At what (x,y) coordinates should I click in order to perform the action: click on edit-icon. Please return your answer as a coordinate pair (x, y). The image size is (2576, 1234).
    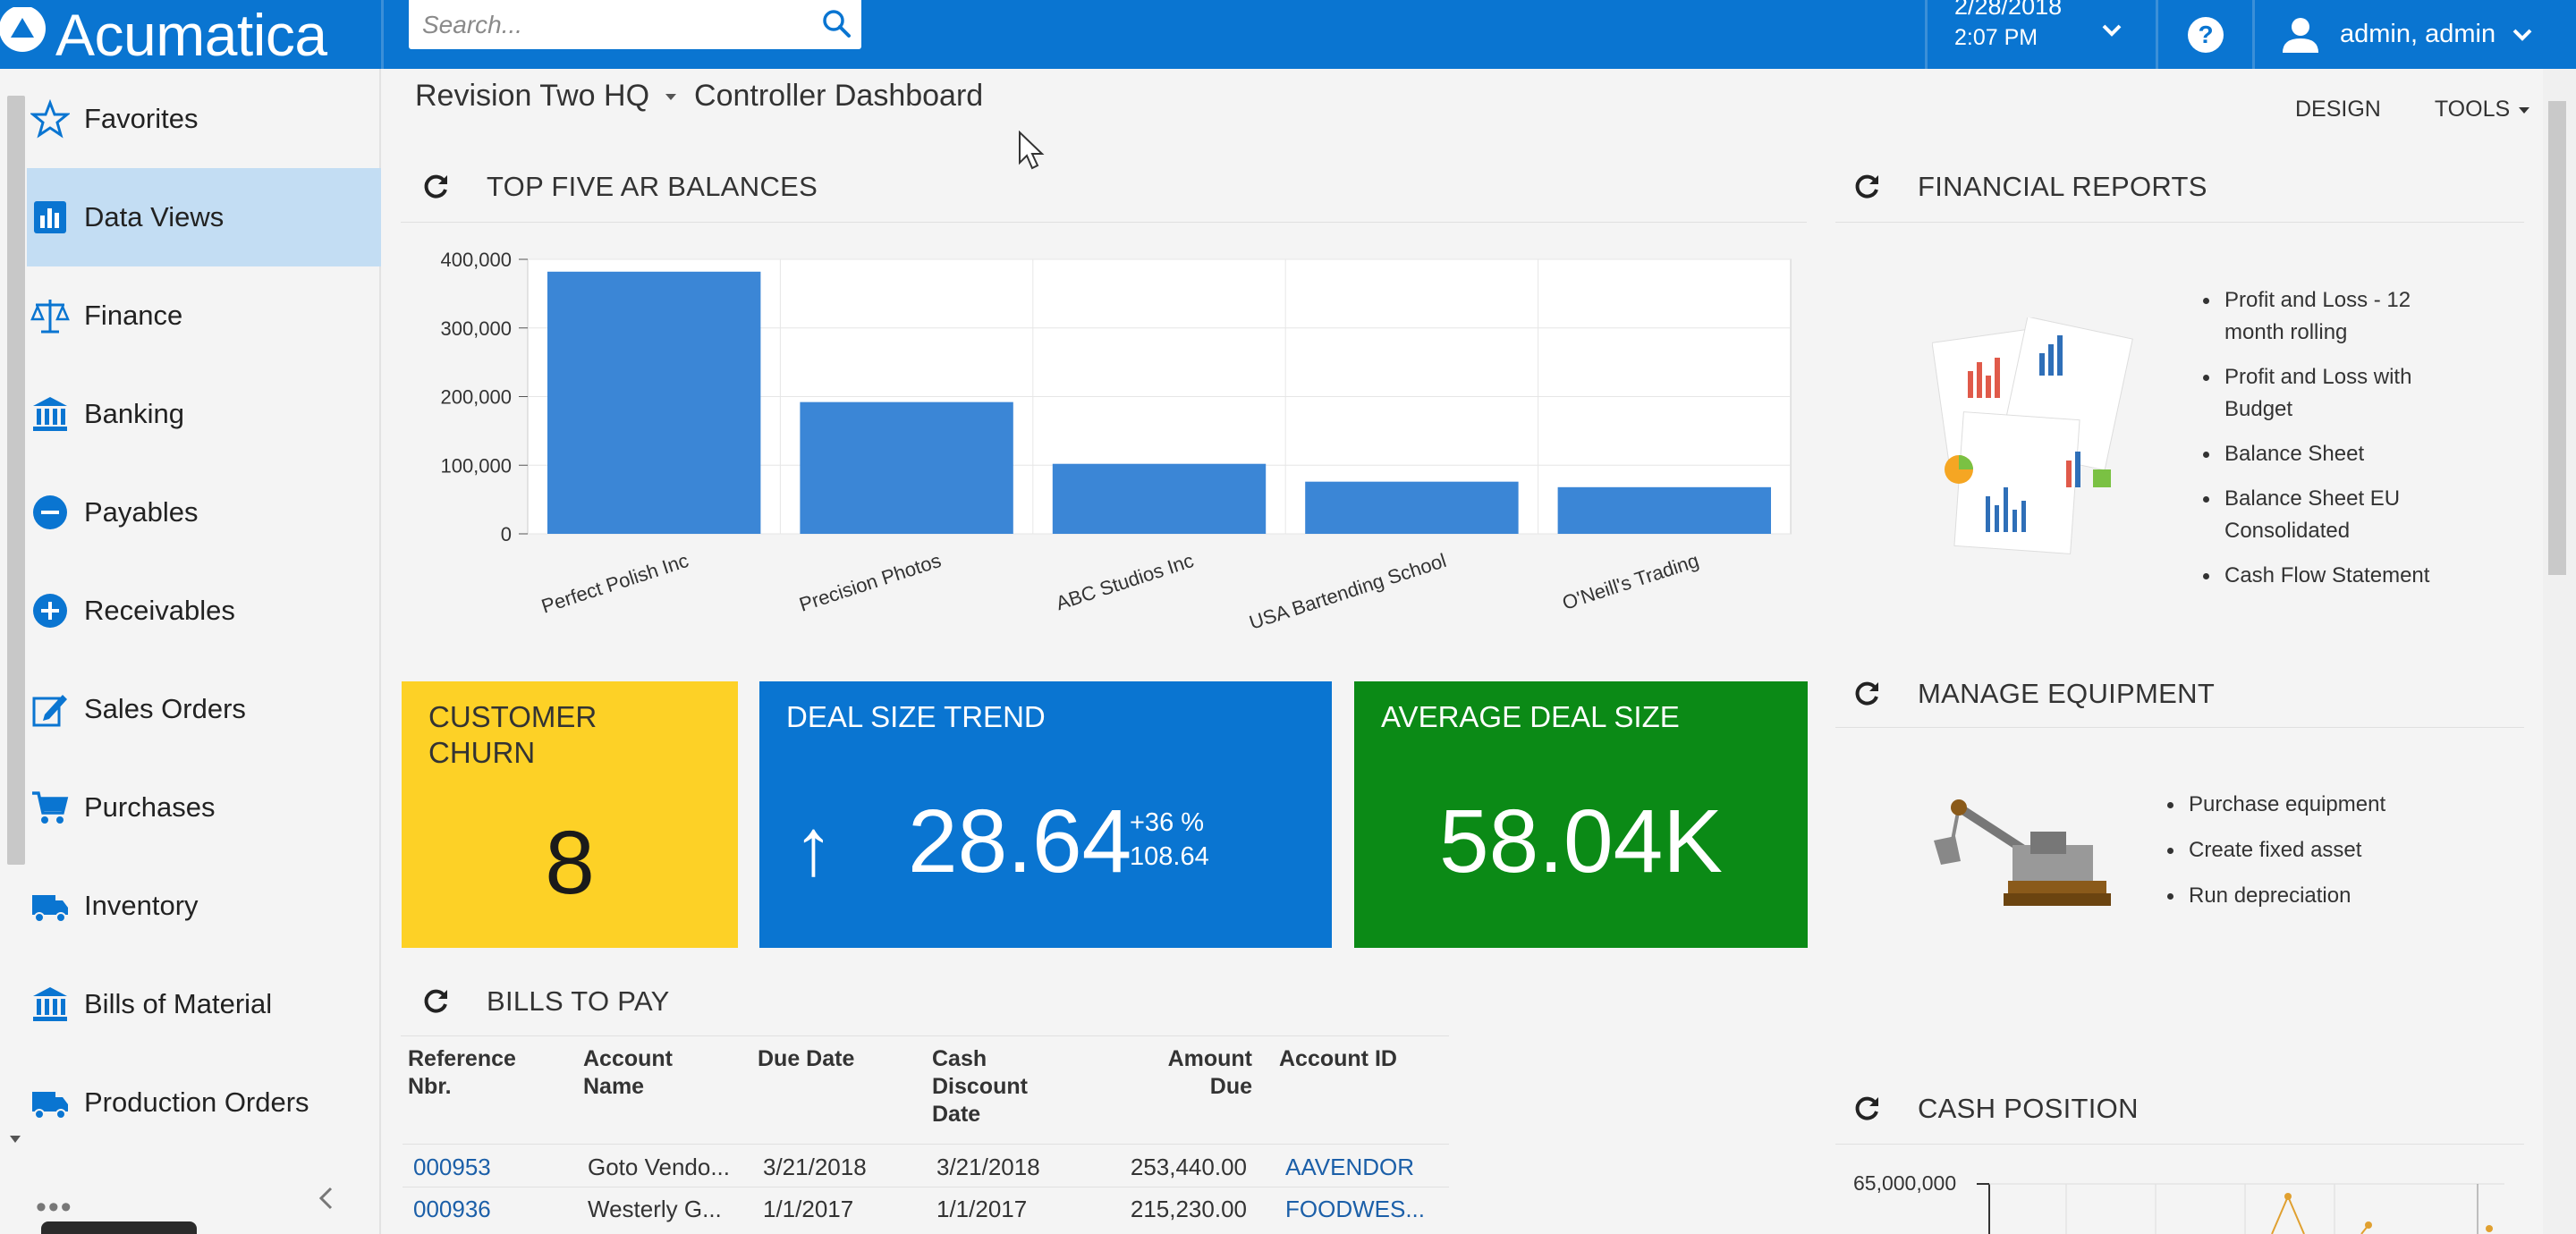
    Looking at the image, I should click on (49, 711).